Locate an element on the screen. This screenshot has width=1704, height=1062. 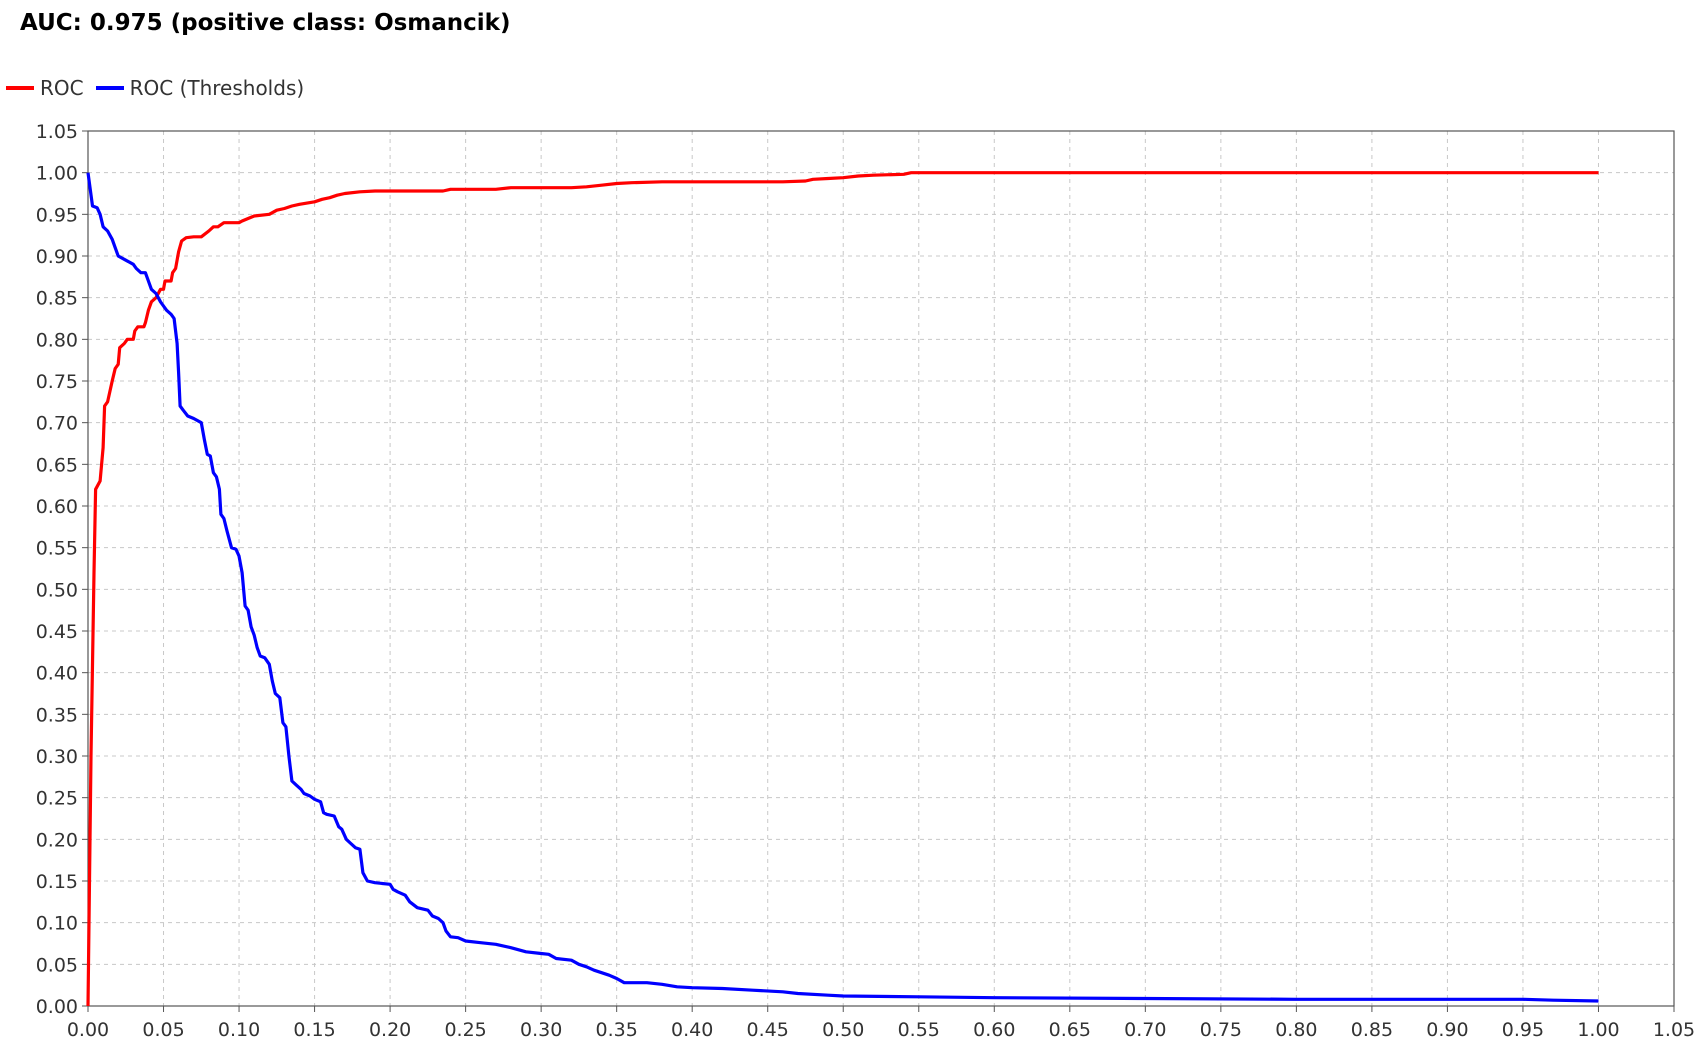
legend-swatch-roc is located at coordinates (20, 88).